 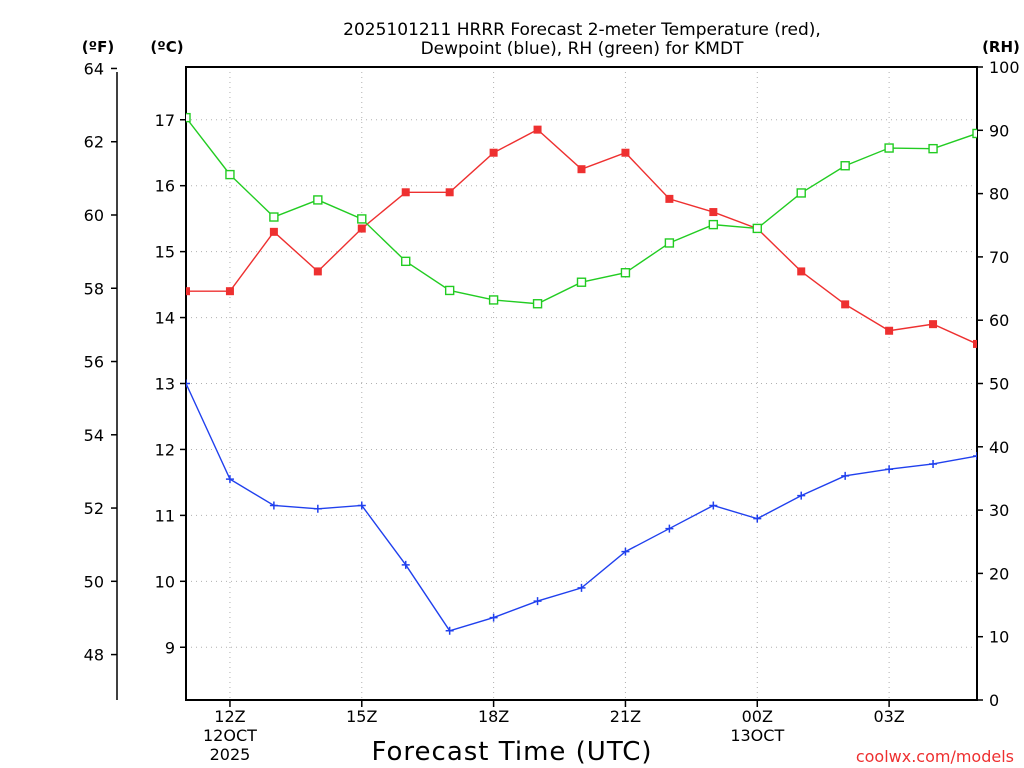 I want to click on x-axis-label: Forecast Time (UTC), so click(x=511, y=752).